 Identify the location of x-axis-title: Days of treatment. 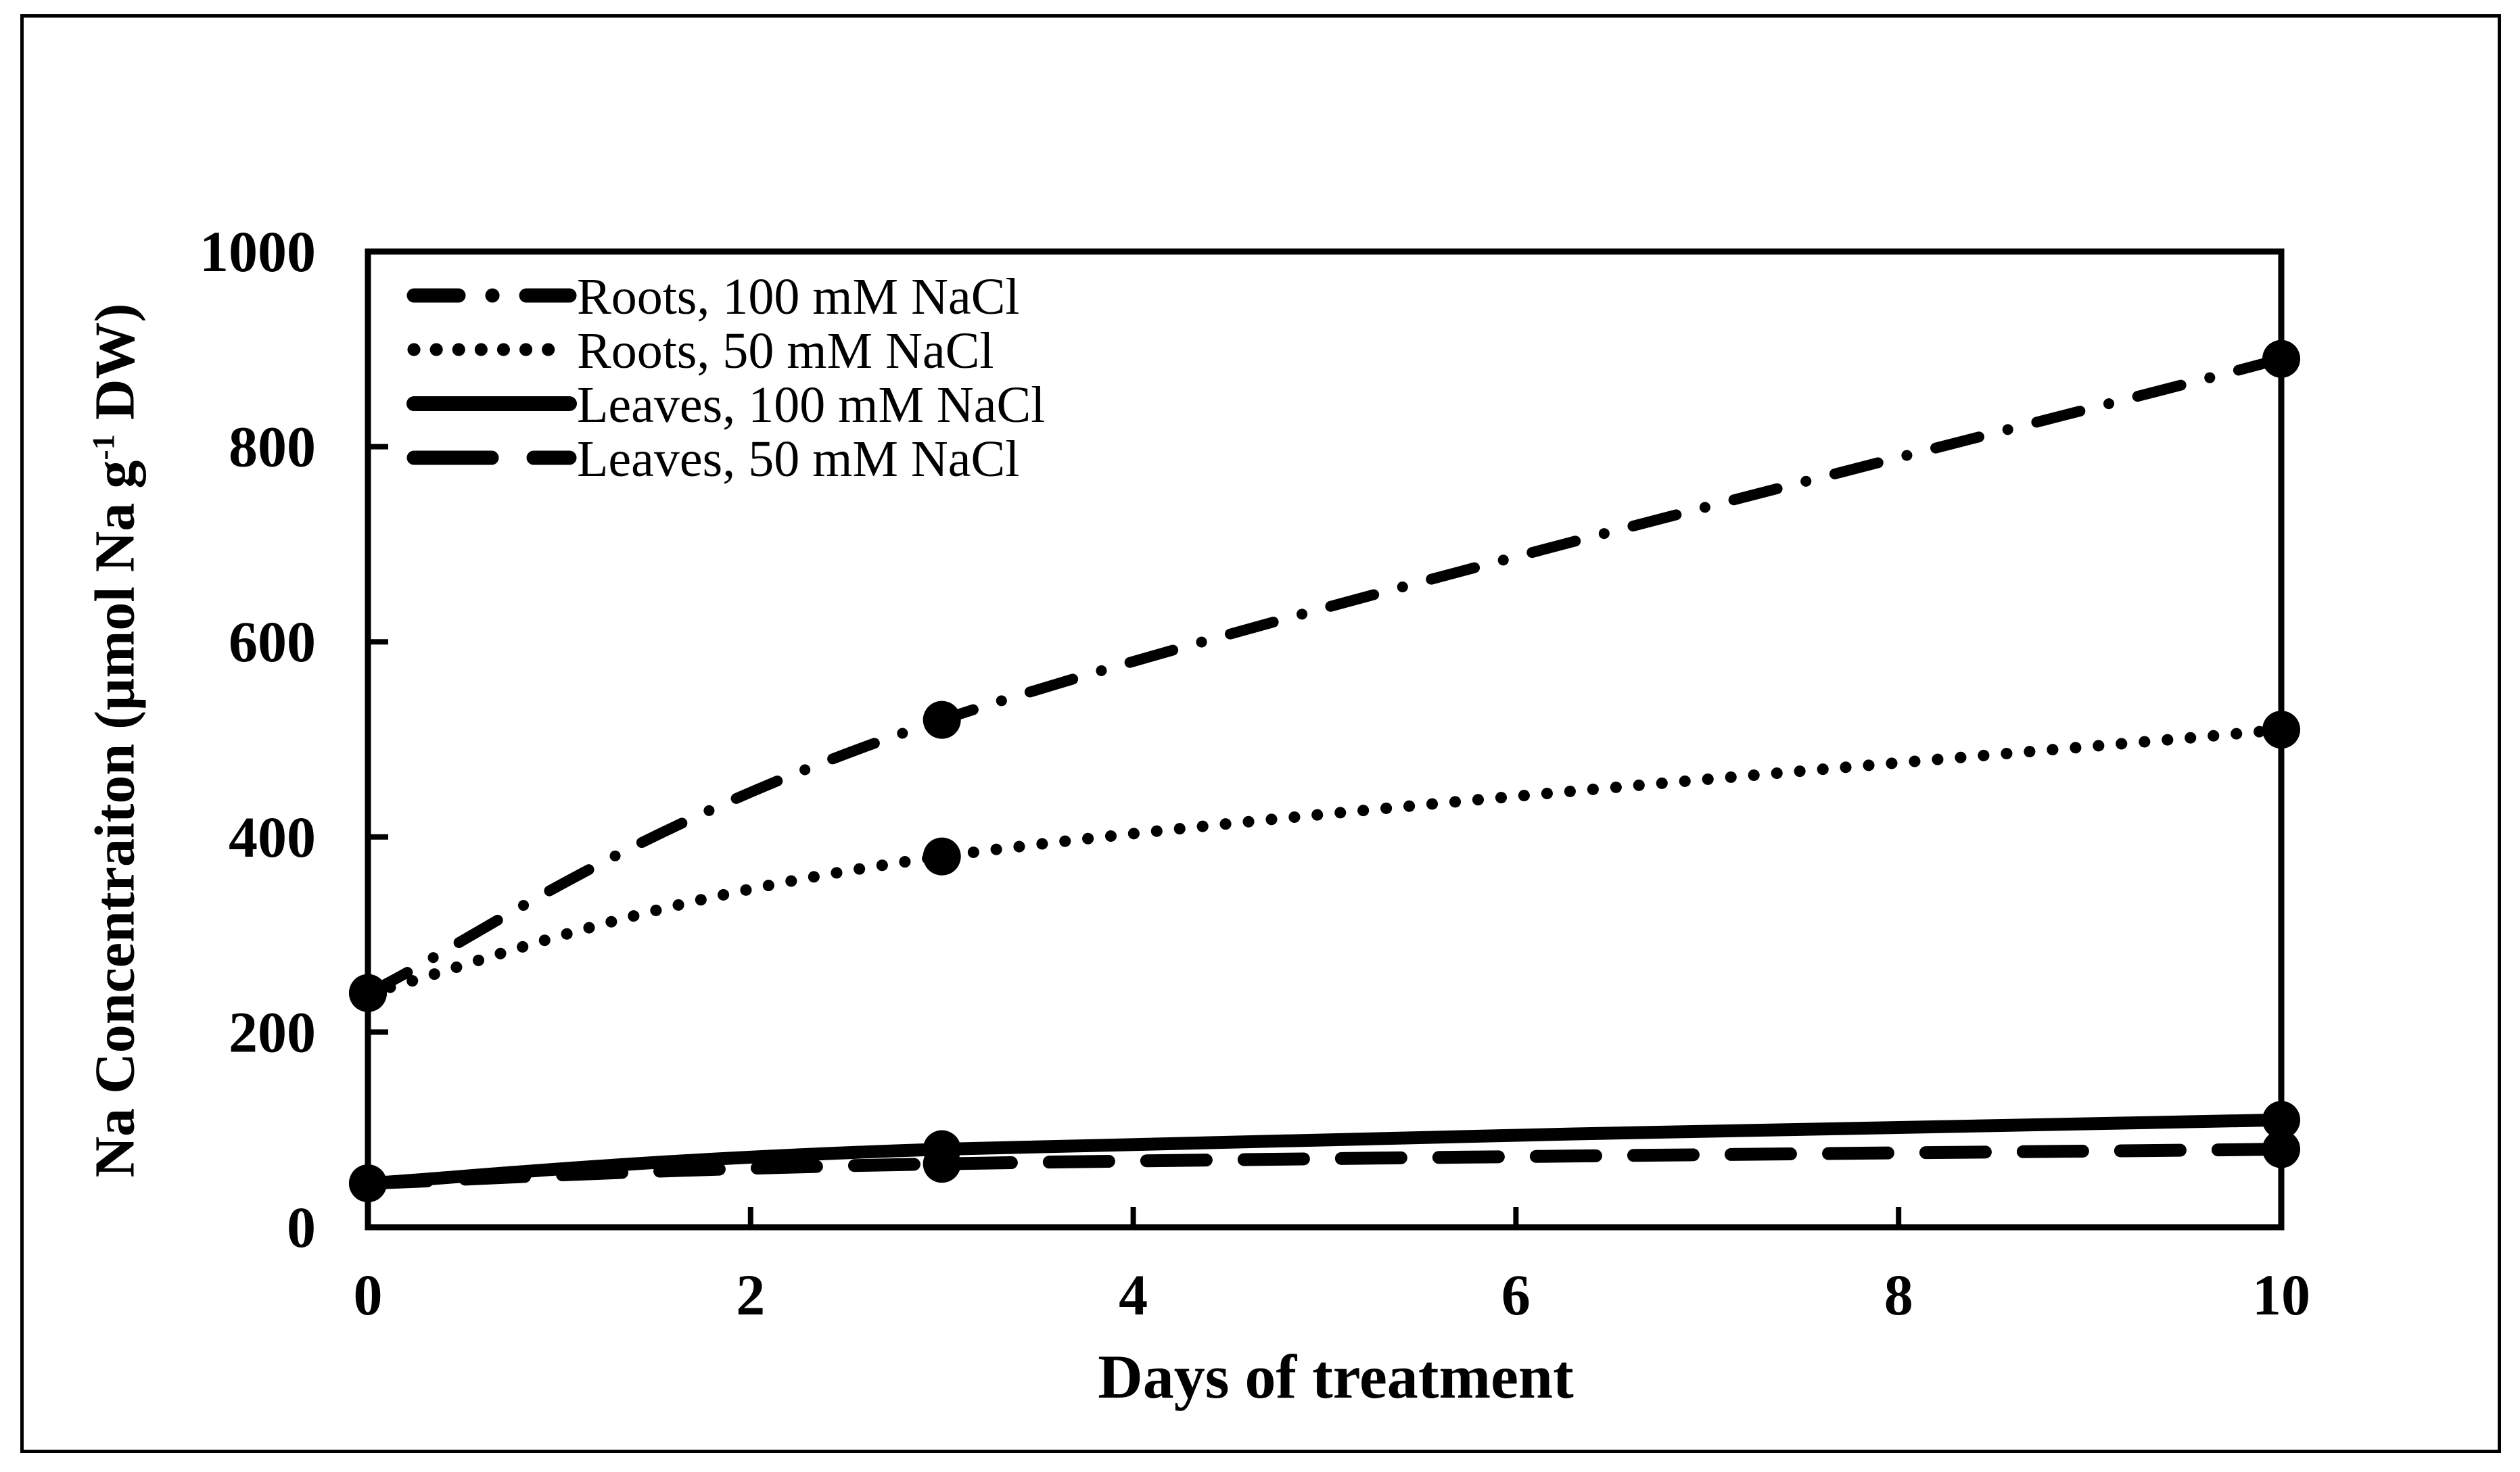
(1336, 1376).